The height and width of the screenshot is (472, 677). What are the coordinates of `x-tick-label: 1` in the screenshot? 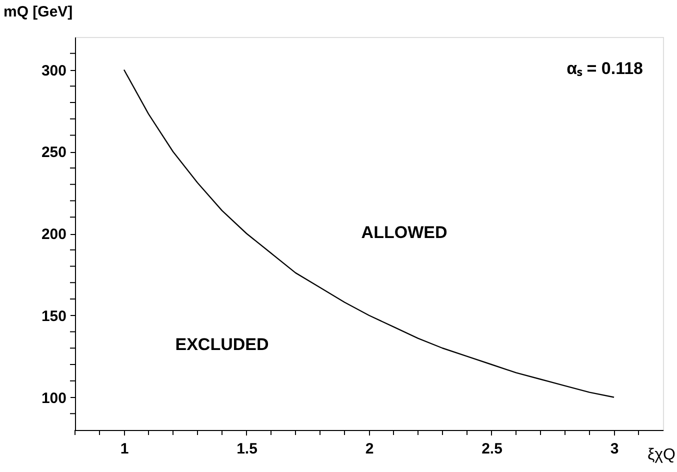 It's located at (124, 449).